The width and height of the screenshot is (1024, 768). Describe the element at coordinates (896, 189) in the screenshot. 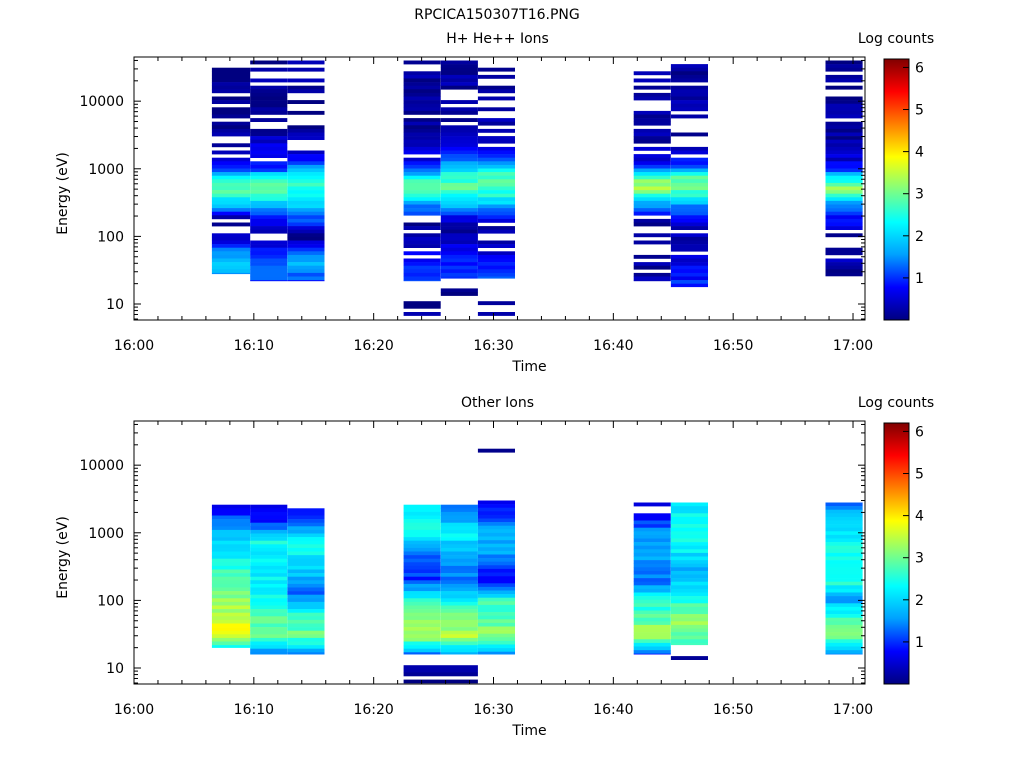

I see `colorbar` at that location.